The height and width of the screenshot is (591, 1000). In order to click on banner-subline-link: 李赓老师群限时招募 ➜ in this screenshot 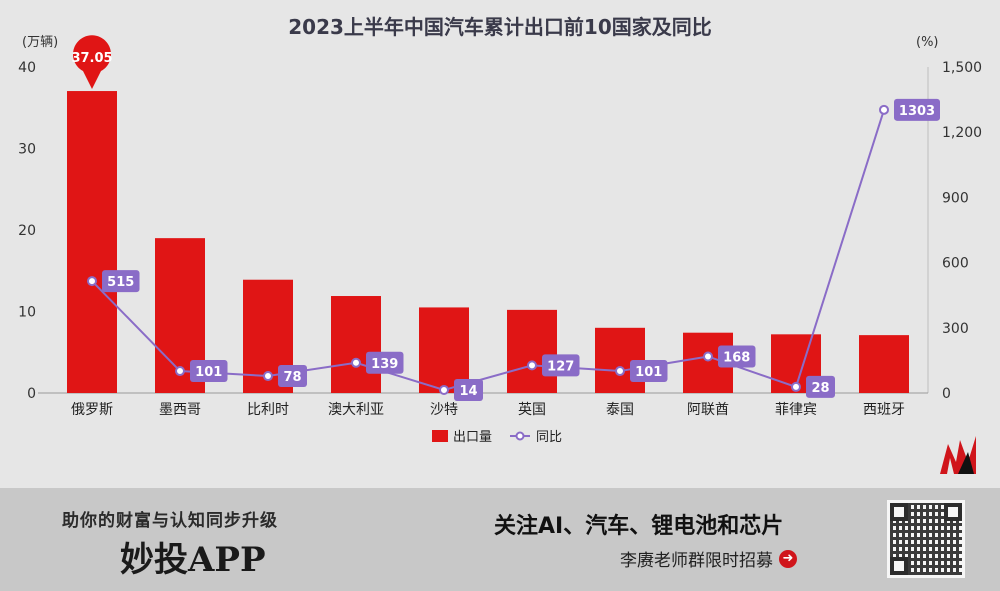, I will do `click(708, 558)`.